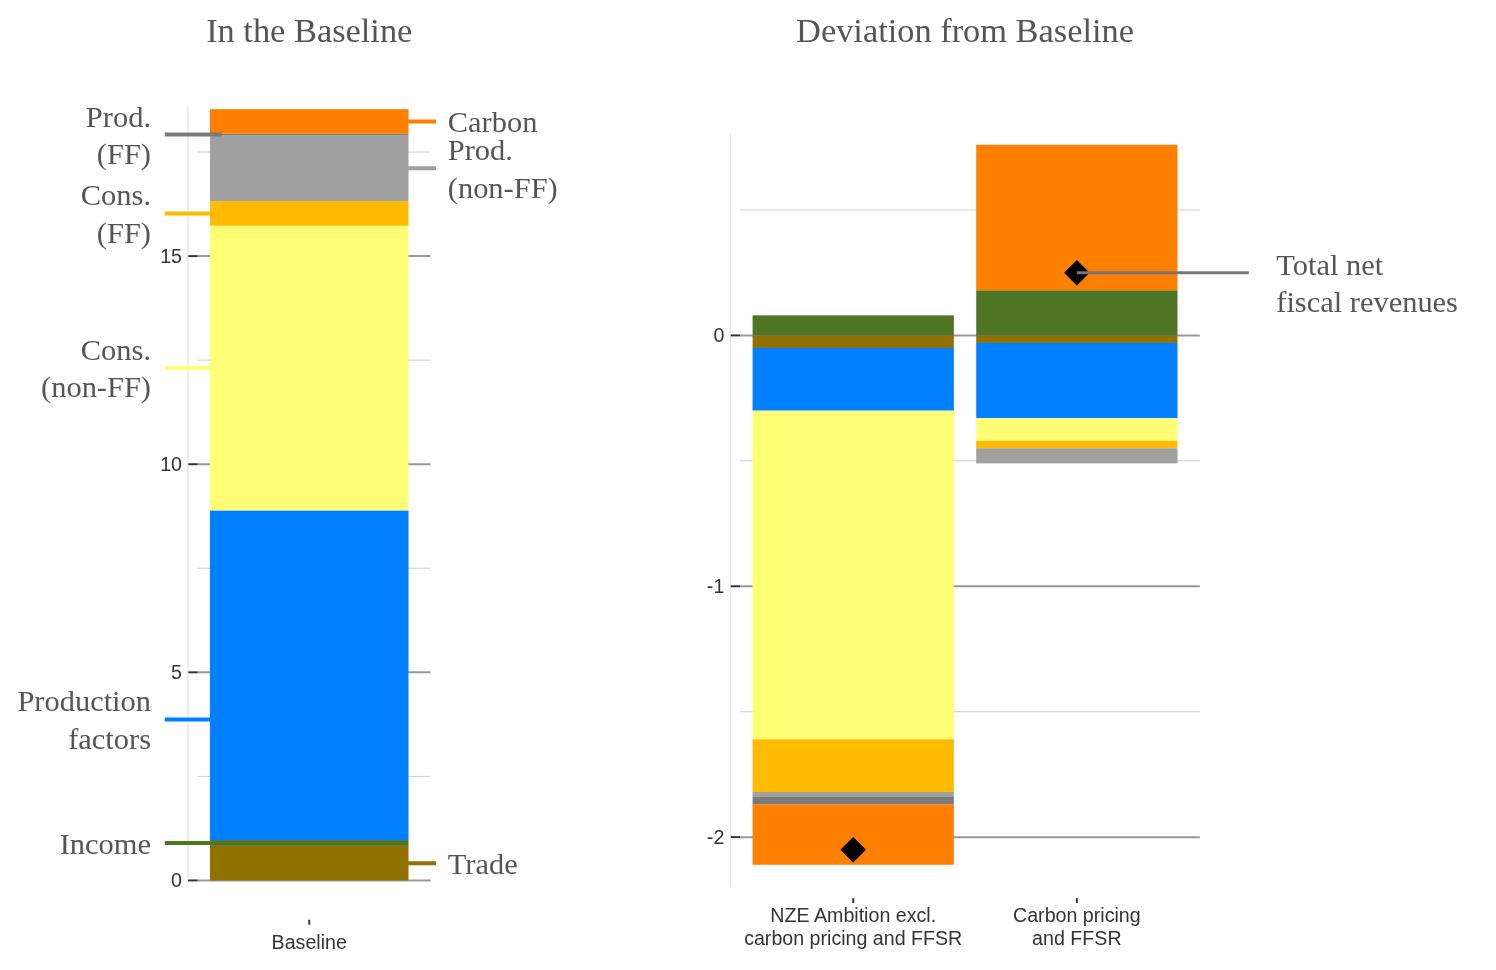 Image resolution: width=1496 pixels, height=970 pixels. Describe the element at coordinates (853, 926) in the screenshot. I see `x-tick-label: NZE Ambition excl. carbon pricing and FFSR` at that location.